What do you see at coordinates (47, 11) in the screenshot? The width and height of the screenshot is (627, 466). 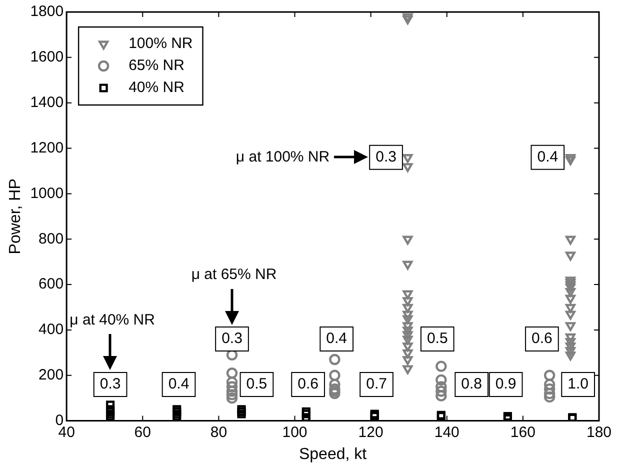 I see `y-tick-label: 1800` at bounding box center [47, 11].